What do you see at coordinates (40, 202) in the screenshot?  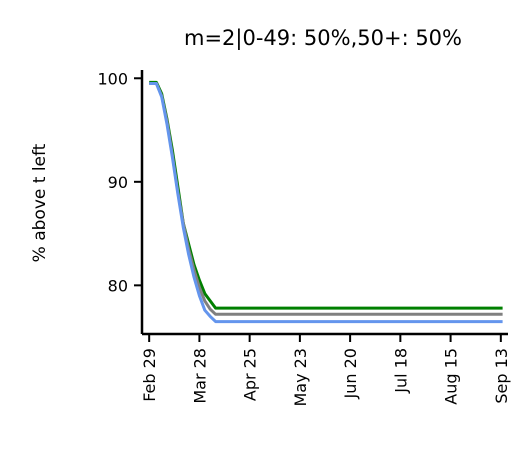 I see `y-axis-label: % above t left` at bounding box center [40, 202].